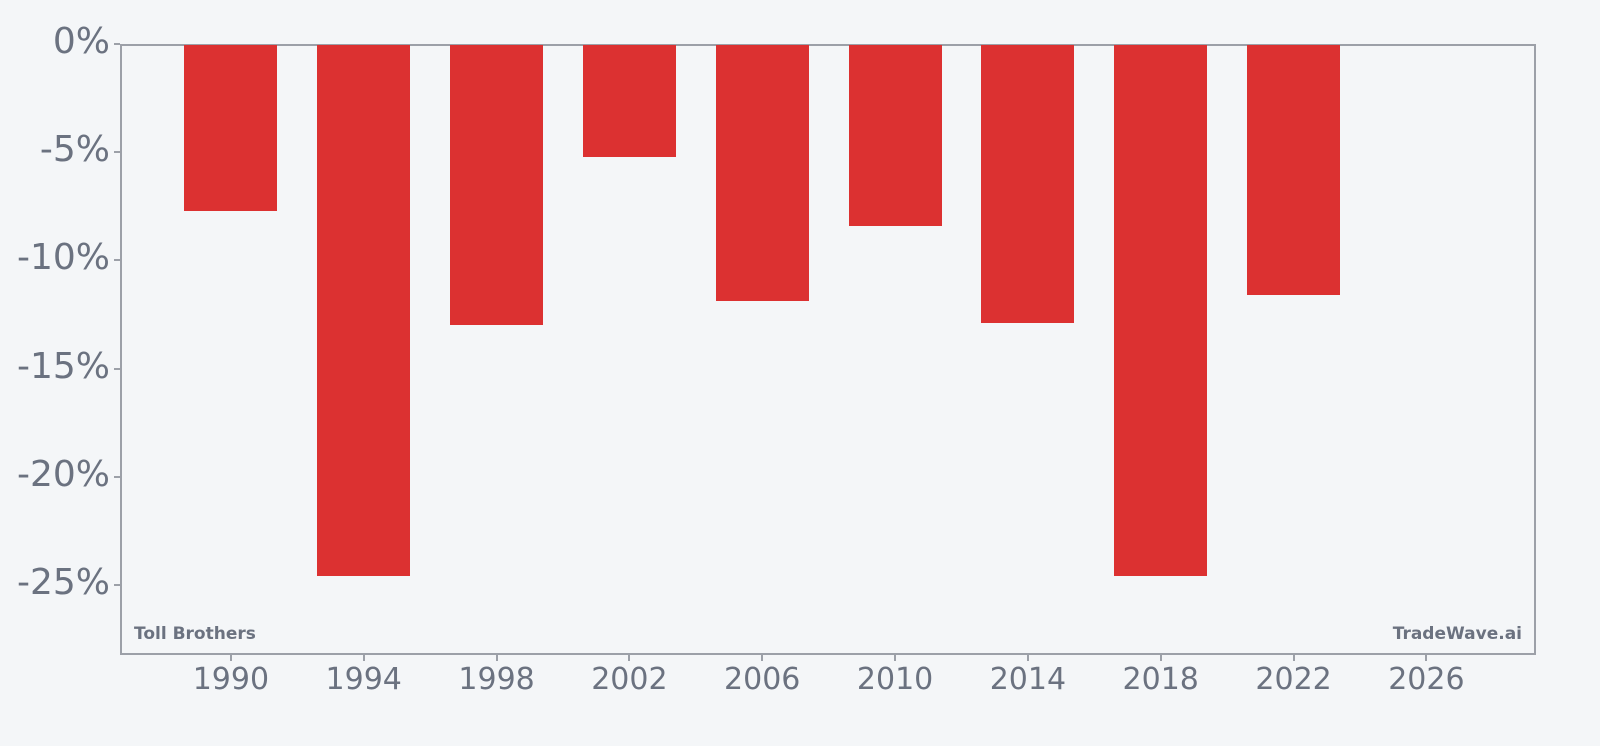 Image resolution: width=1600 pixels, height=746 pixels. Describe the element at coordinates (363, 679) in the screenshot. I see `x-tick-label: 1994` at that location.